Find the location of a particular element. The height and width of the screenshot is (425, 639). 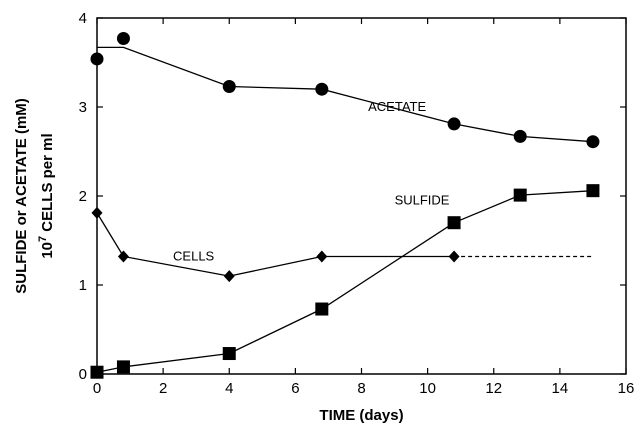

x-tick-label: 12 is located at coordinates (493, 388).